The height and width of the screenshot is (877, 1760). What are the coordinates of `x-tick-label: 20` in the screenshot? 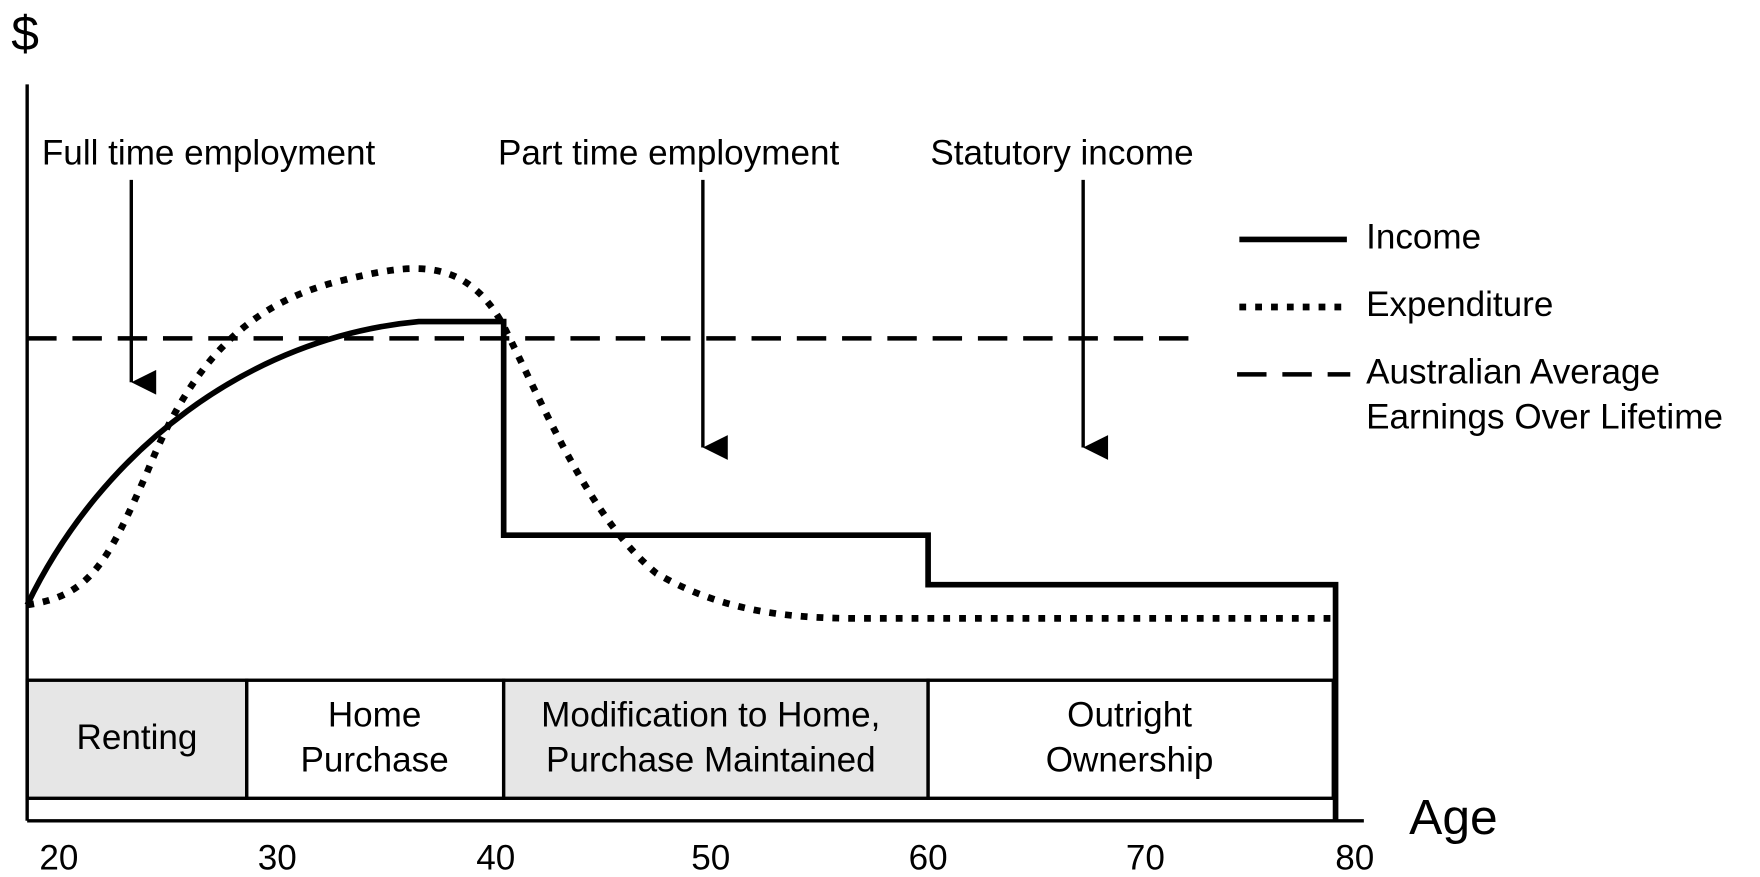 It's located at (58, 857).